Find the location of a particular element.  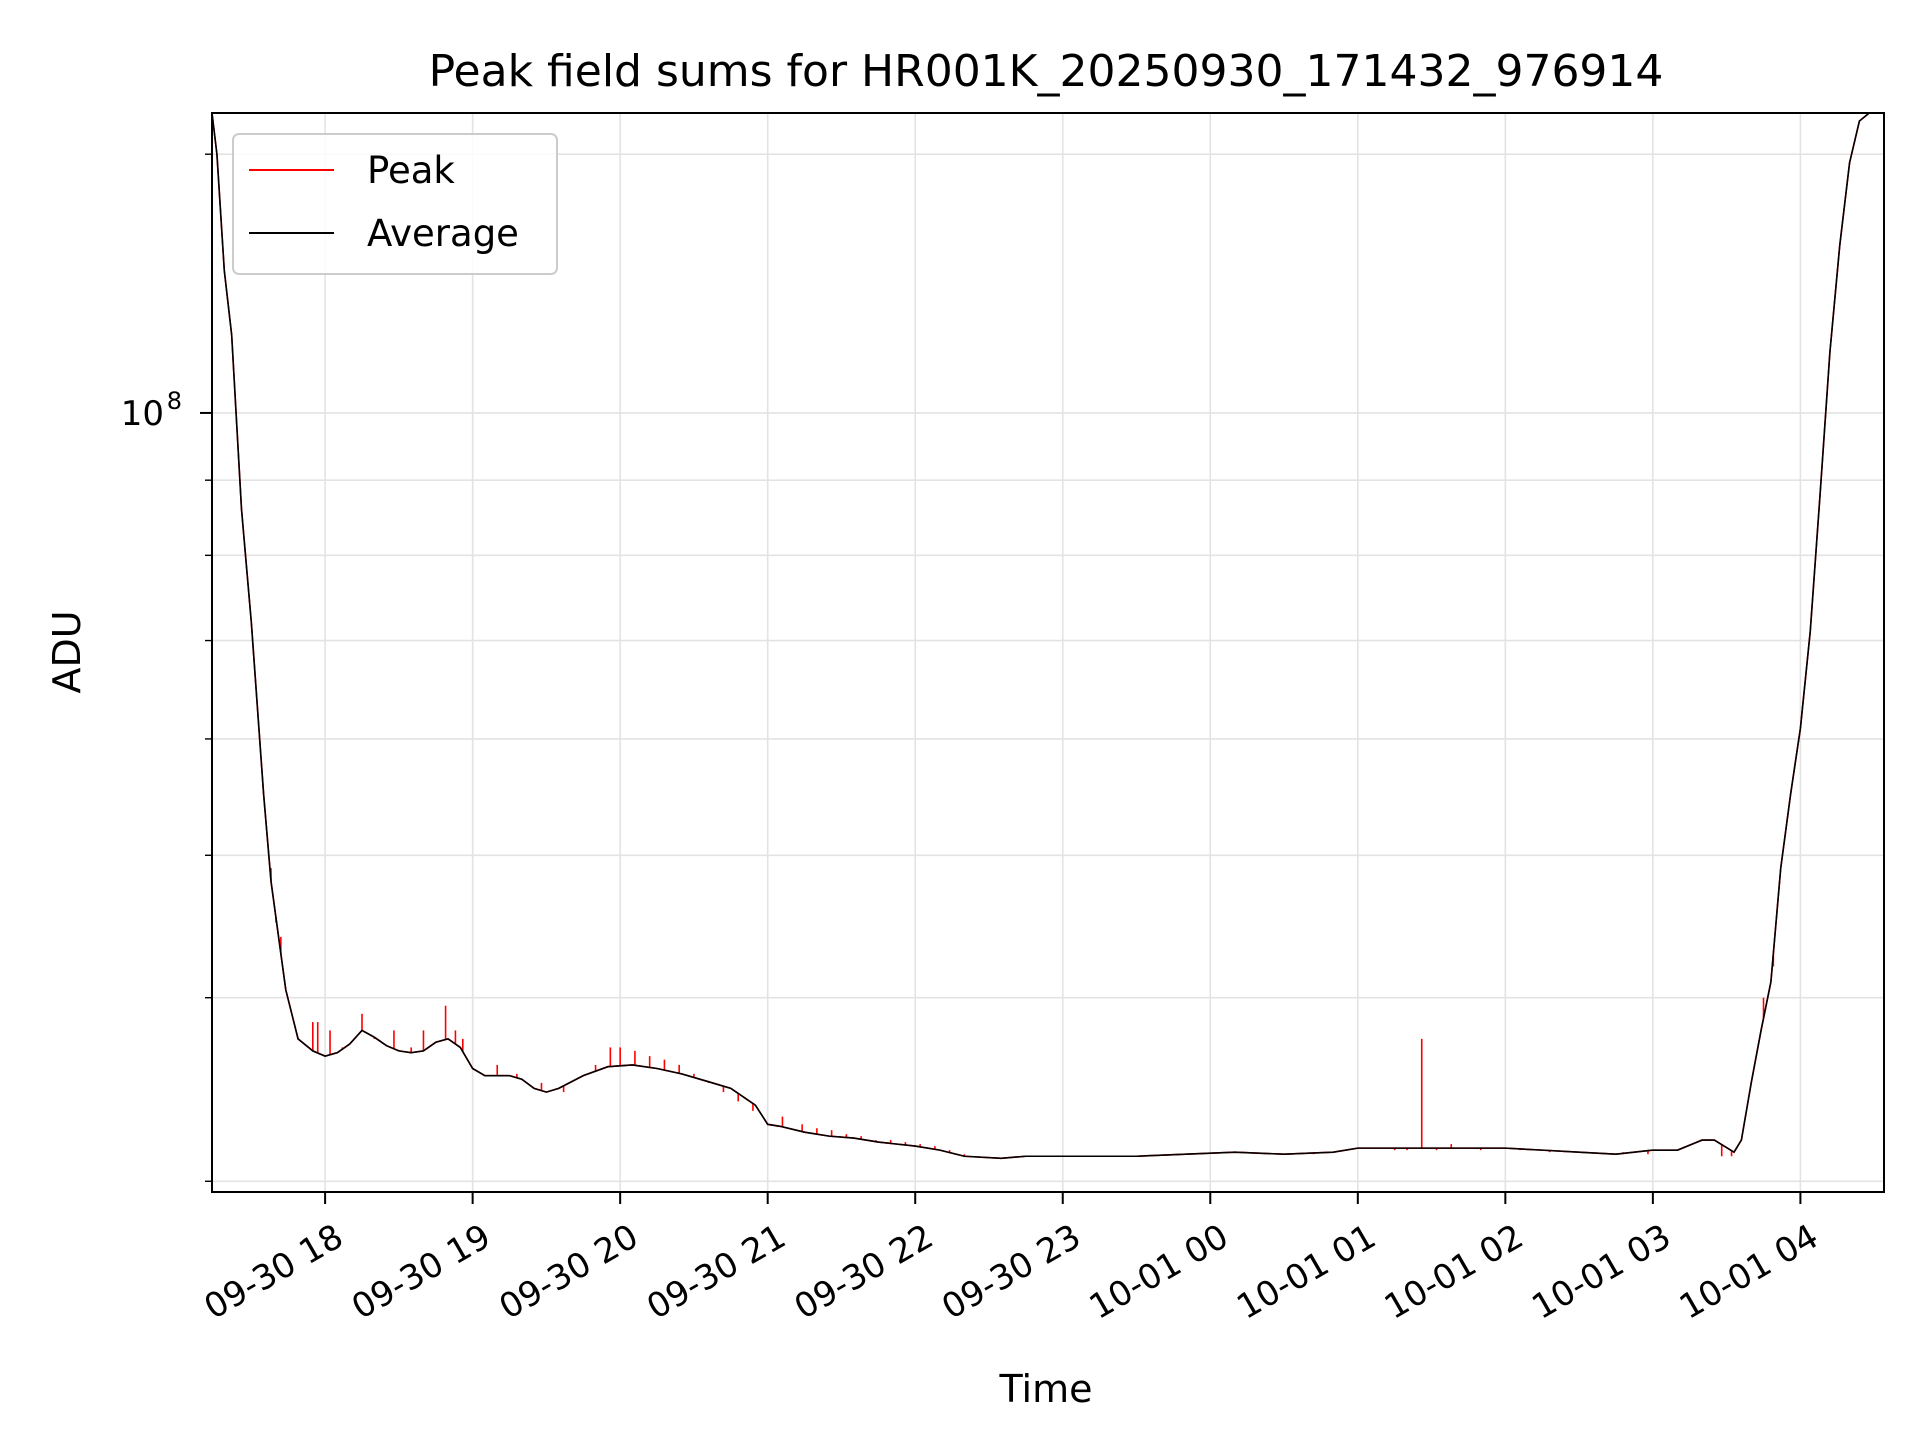

x-axis-label: Time is located at coordinates (1046, 1389).